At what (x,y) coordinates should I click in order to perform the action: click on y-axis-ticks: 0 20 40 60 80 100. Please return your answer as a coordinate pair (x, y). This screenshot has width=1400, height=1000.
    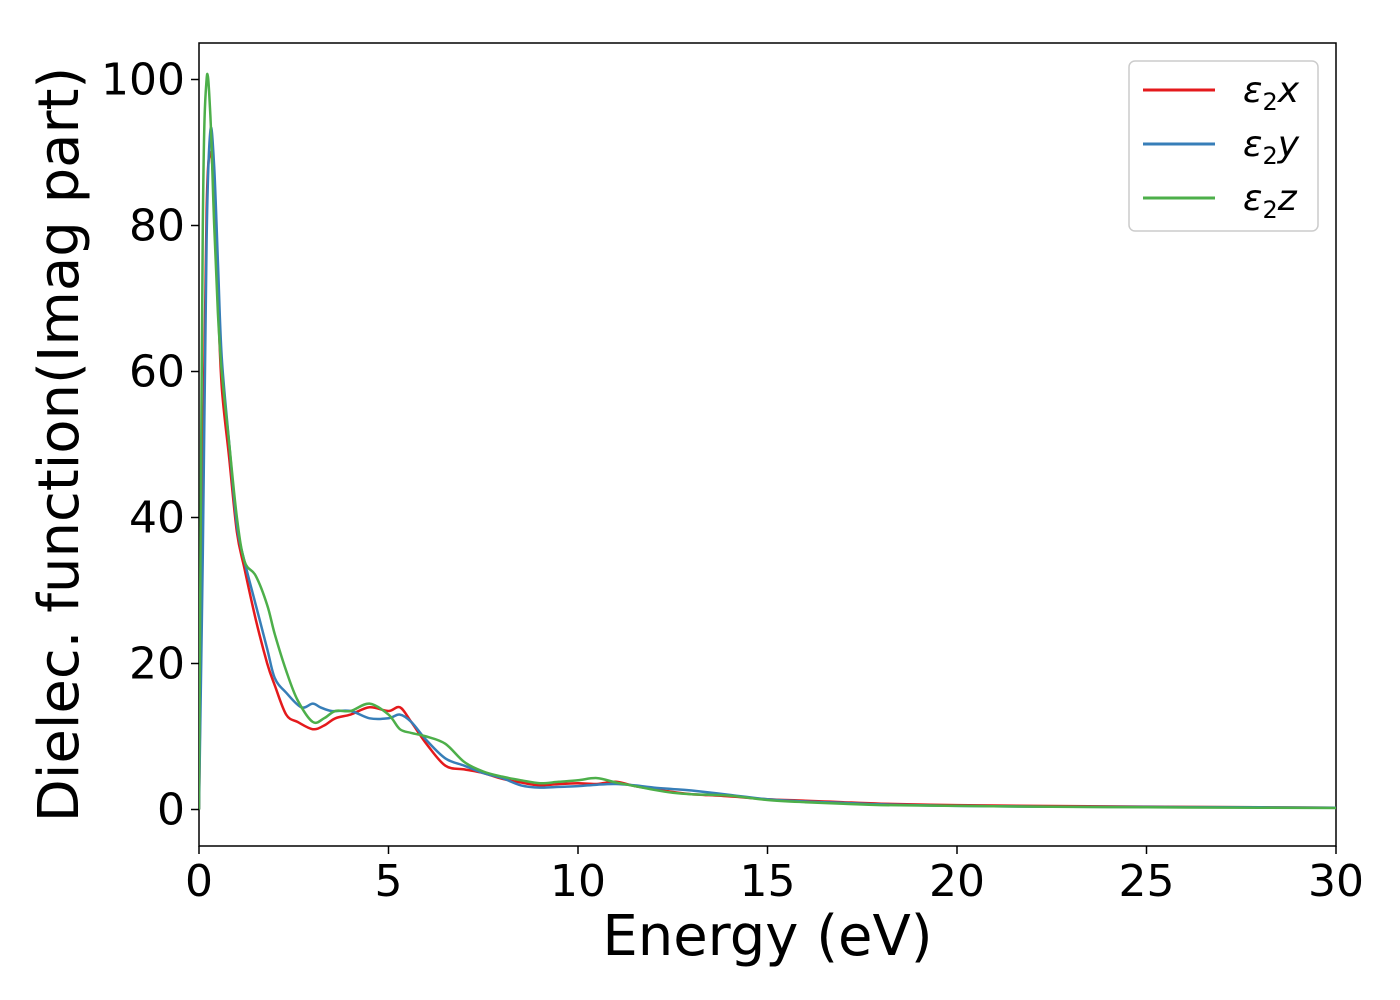
    Looking at the image, I should click on (150, 445).